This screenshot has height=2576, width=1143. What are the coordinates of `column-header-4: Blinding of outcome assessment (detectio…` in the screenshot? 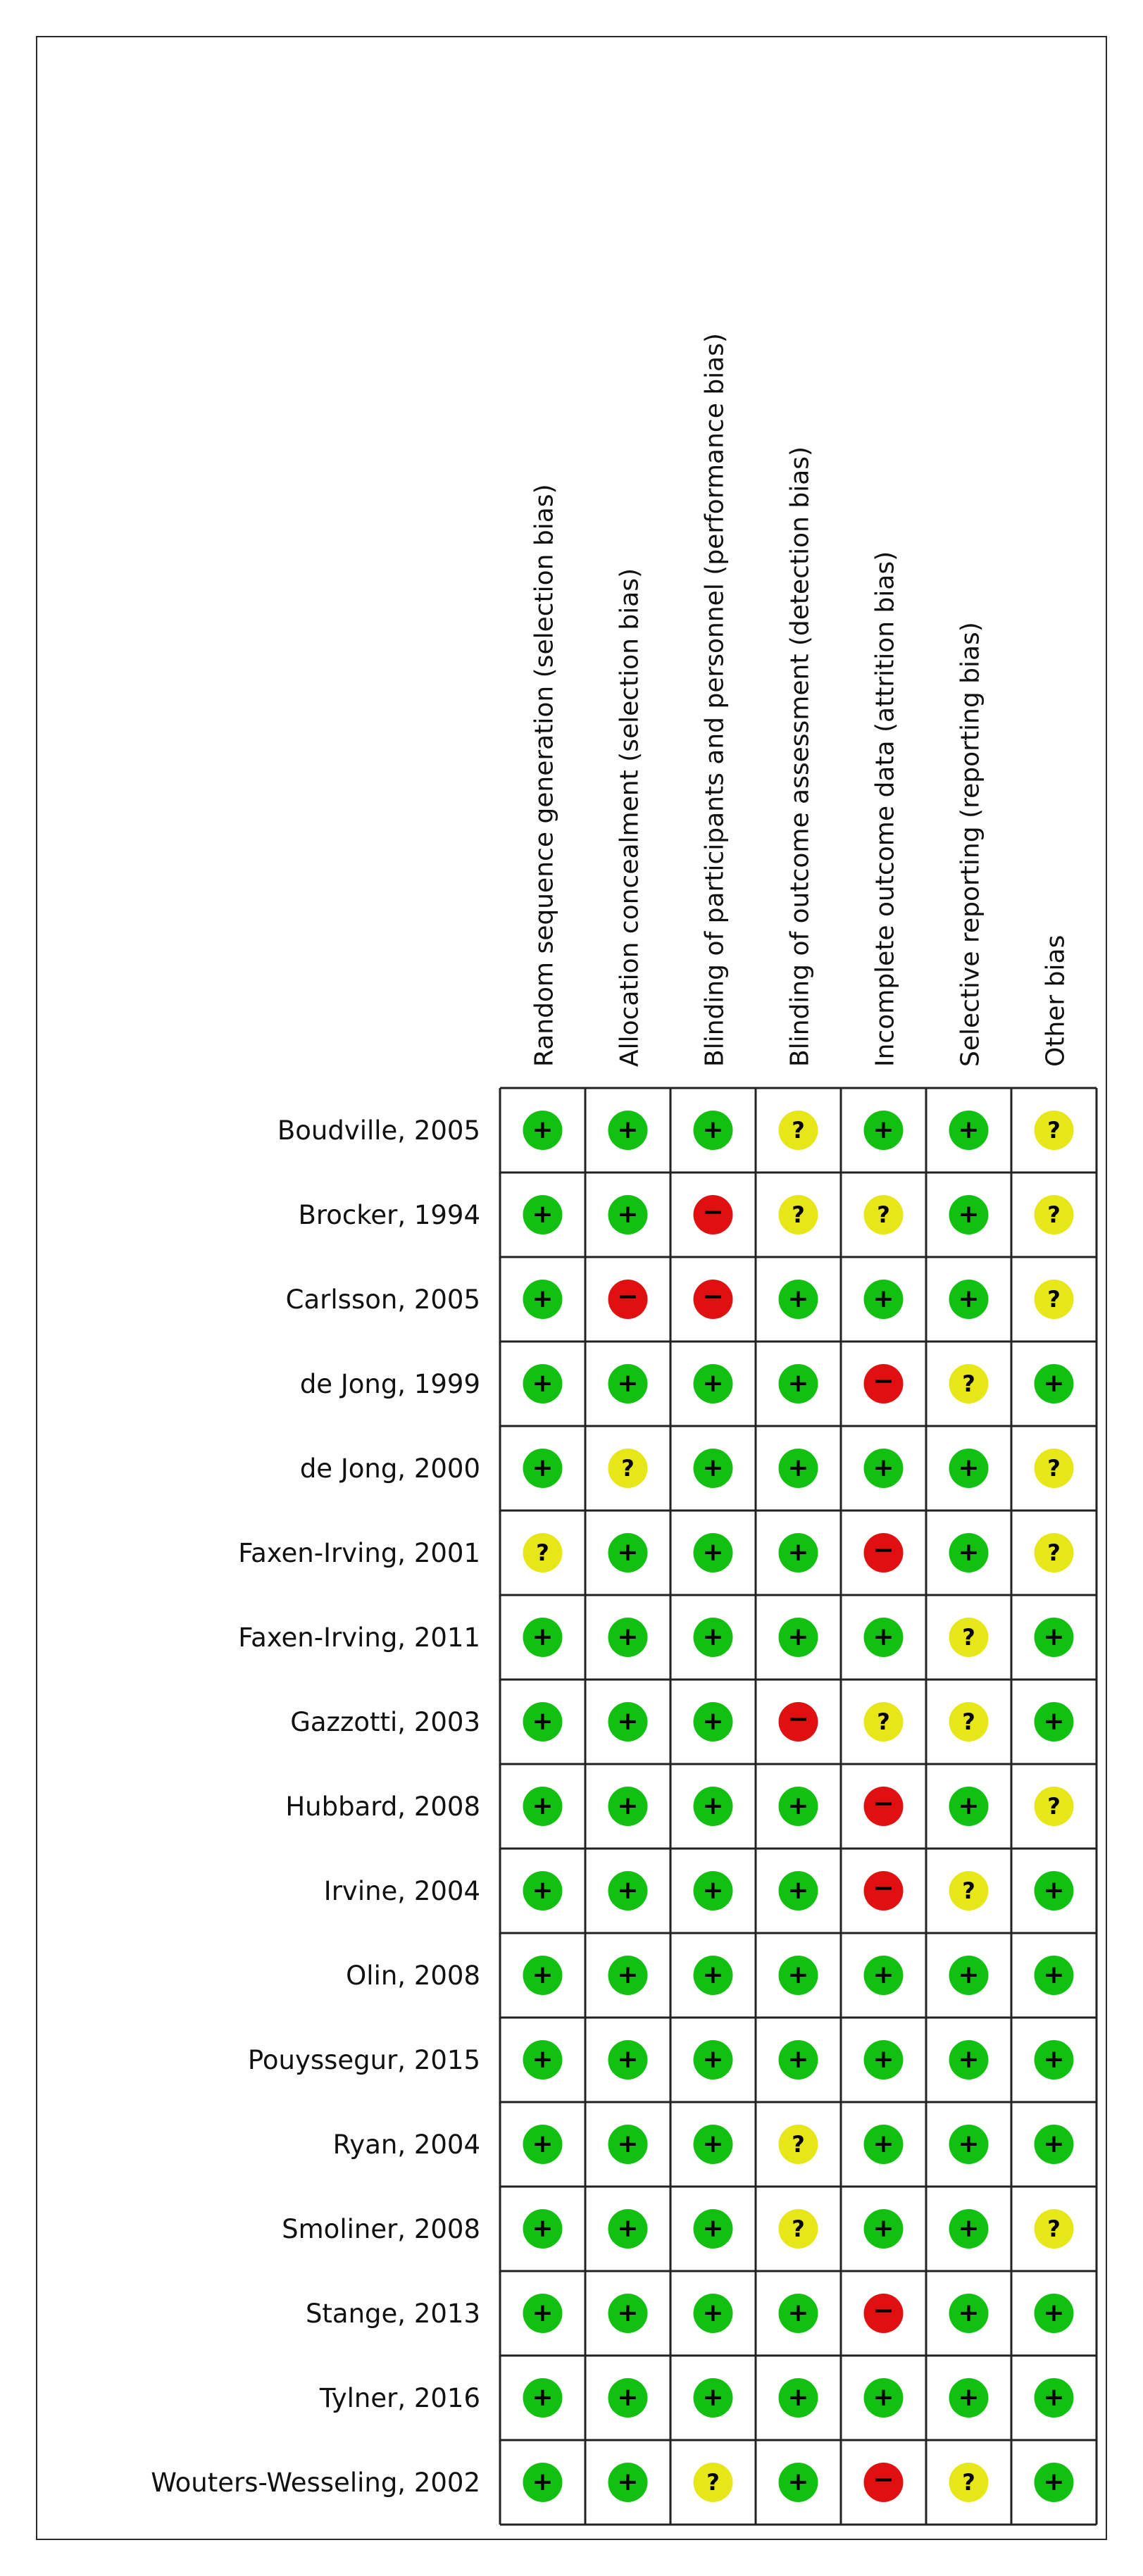 It's located at (800, 756).